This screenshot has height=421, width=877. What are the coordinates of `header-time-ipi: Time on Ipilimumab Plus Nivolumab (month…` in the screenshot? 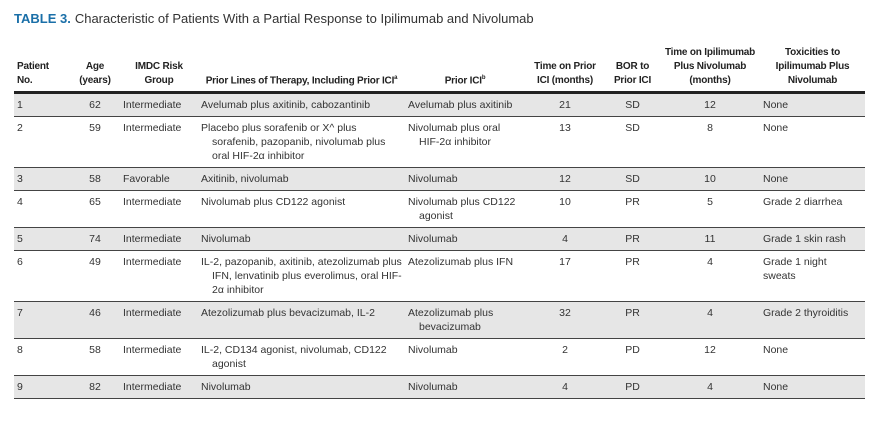 It's located at (710, 66).